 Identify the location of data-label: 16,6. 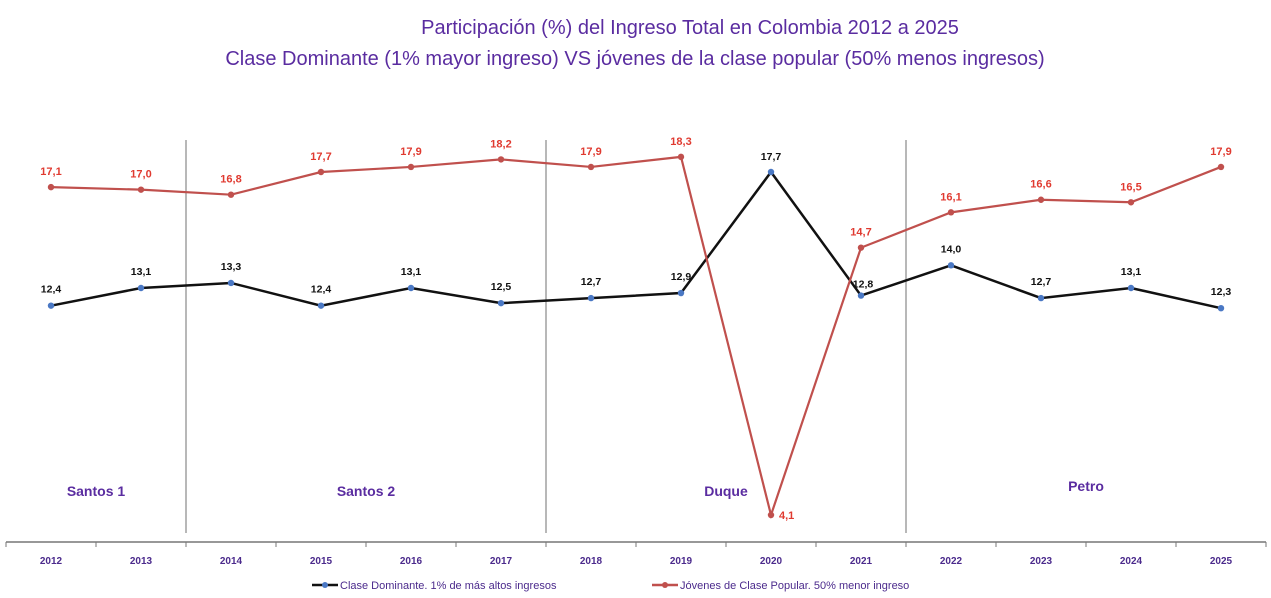
(1040, 185).